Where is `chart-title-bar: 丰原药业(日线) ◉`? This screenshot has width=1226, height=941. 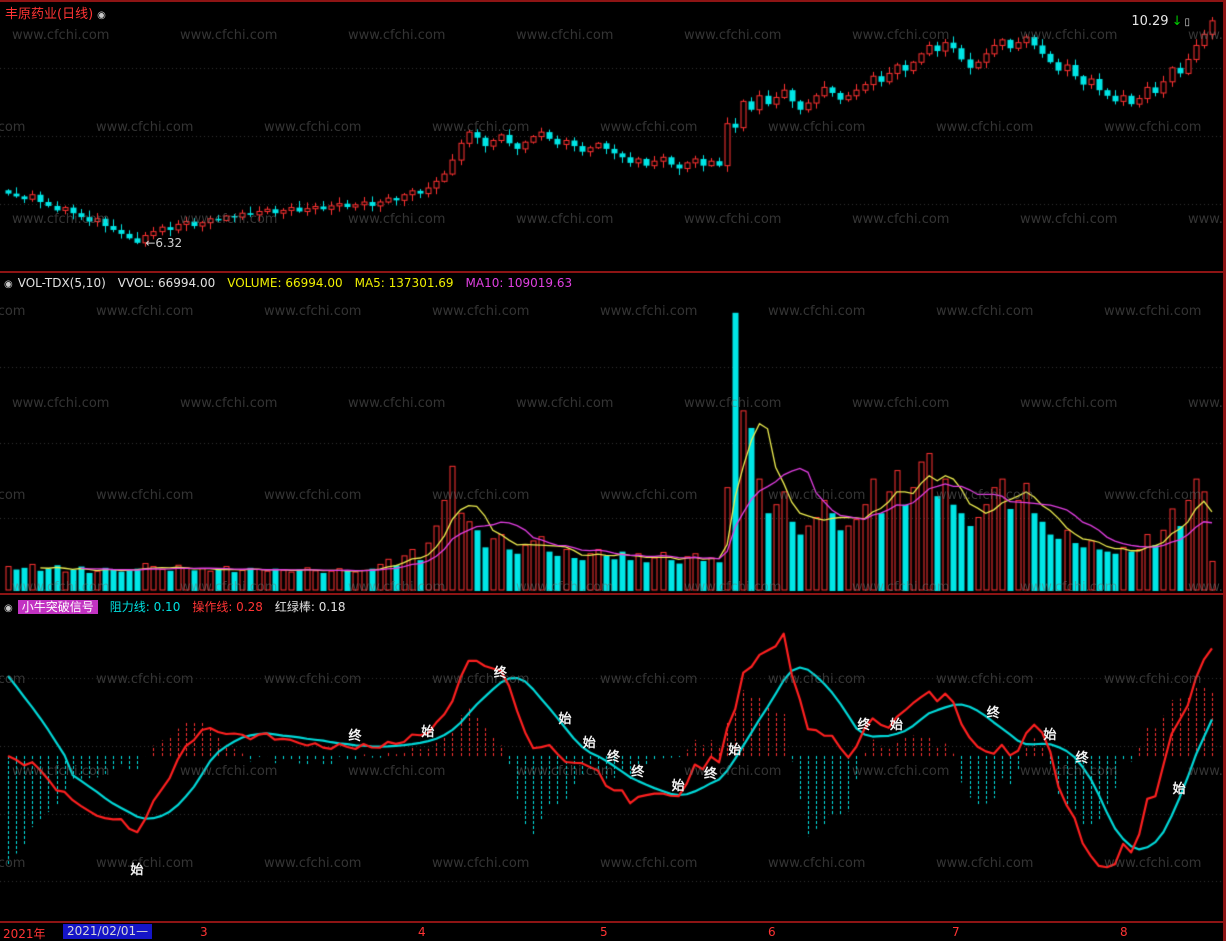
chart-title-bar: 丰原药业(日线) ◉ is located at coordinates (55, 12).